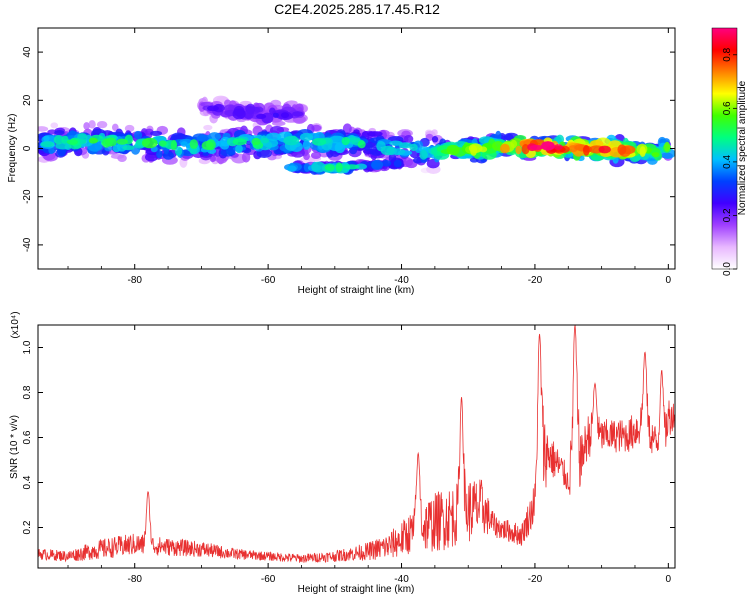  What do you see at coordinates (268, 280) in the screenshot?
I see `x-tick-label: -60` at bounding box center [268, 280].